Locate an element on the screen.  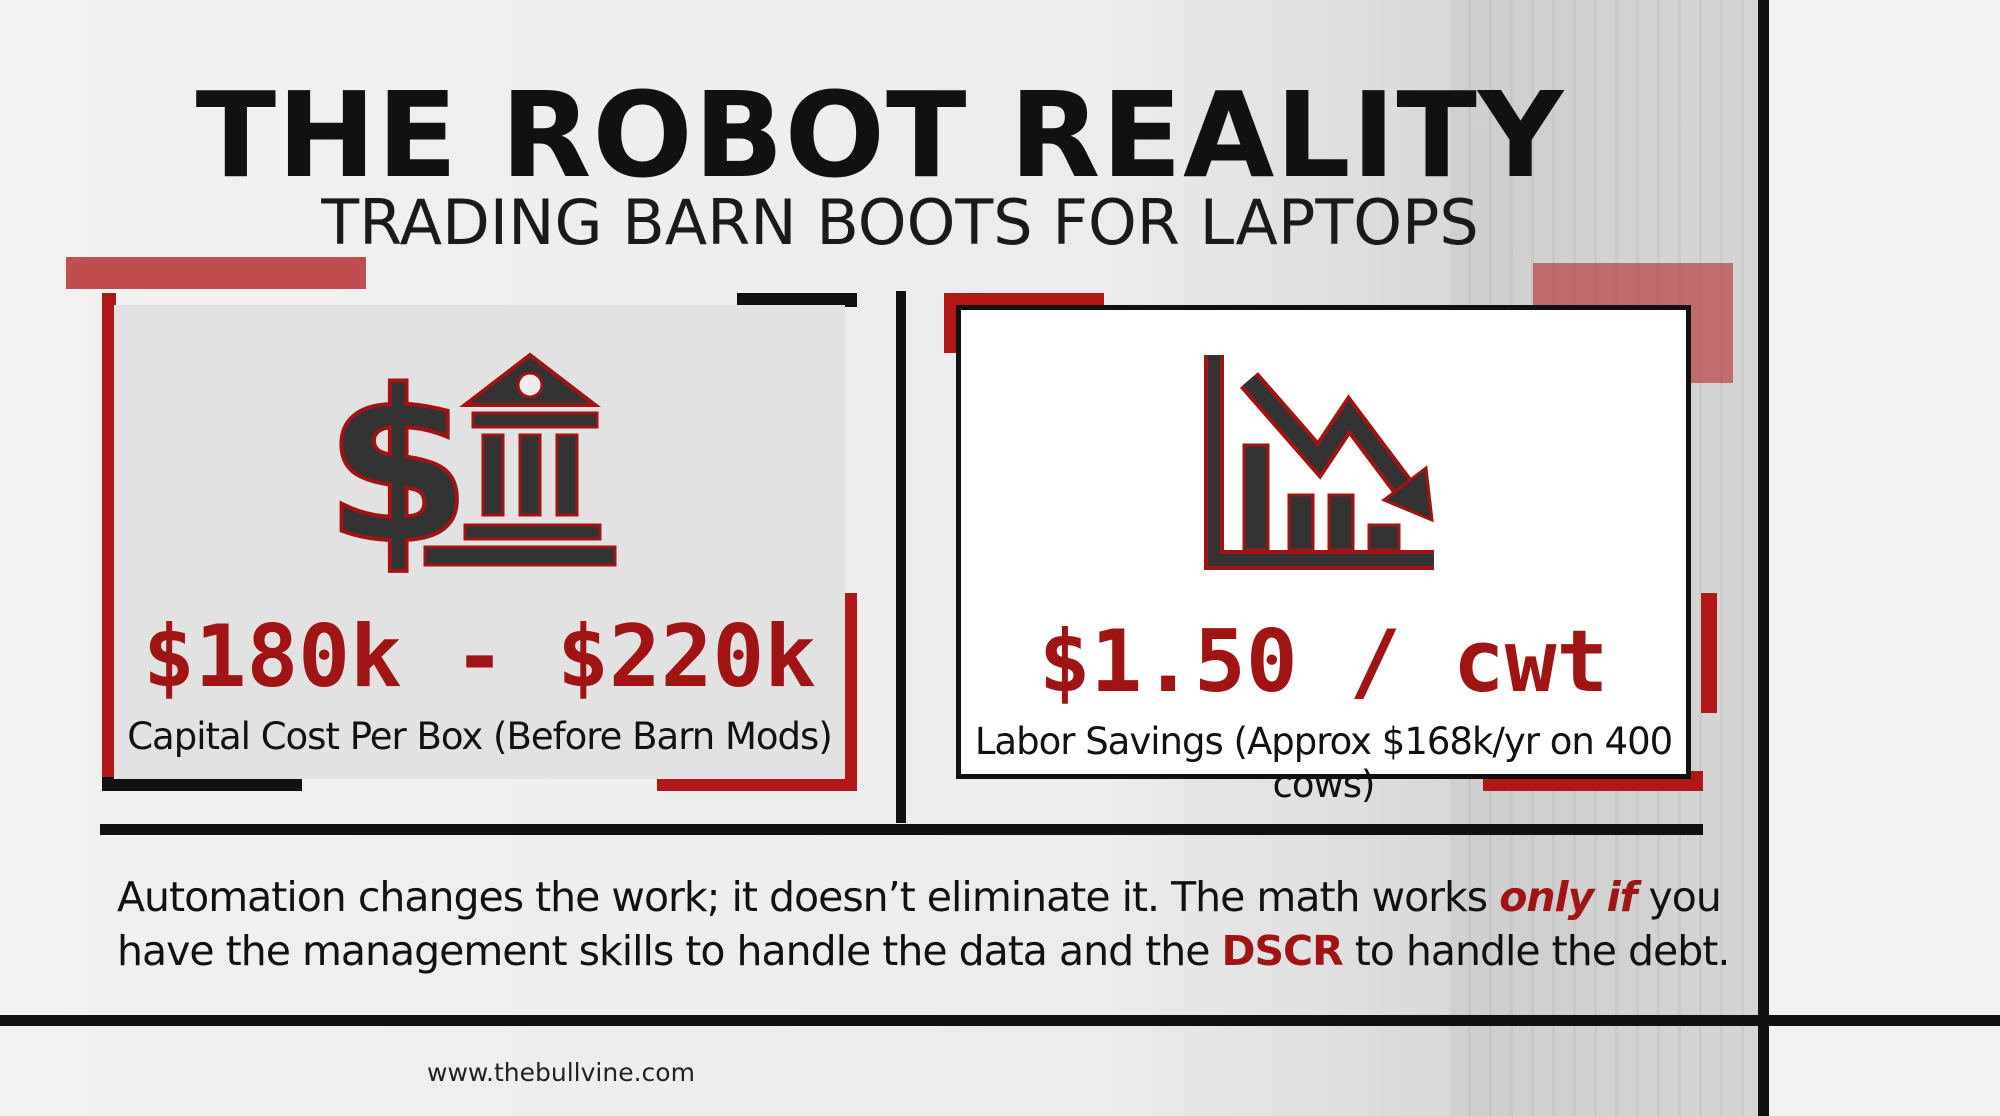
dollar-bank-icon: $ is located at coordinates (470, 465).